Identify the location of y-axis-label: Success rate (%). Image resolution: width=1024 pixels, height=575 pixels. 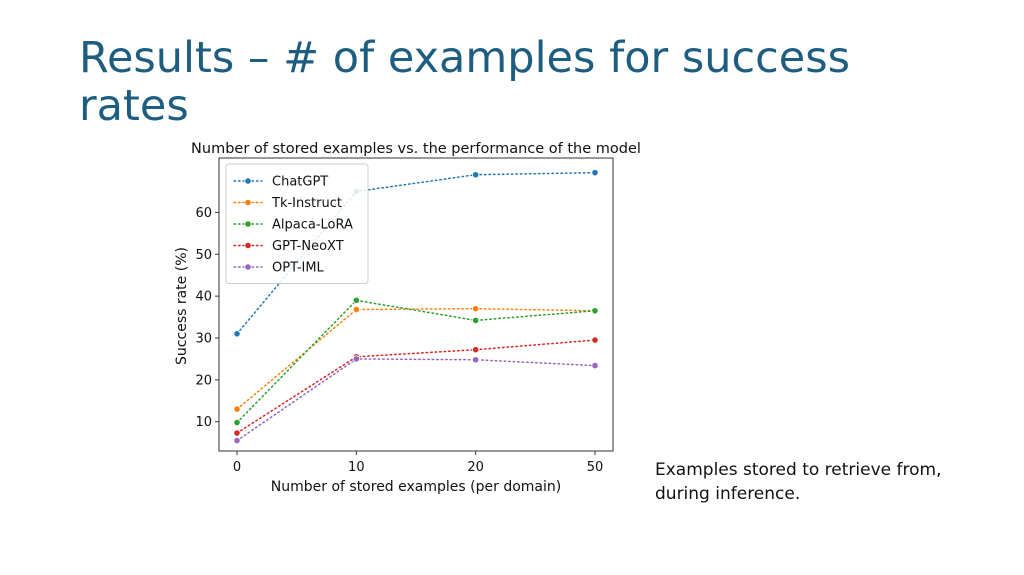
(182, 306).